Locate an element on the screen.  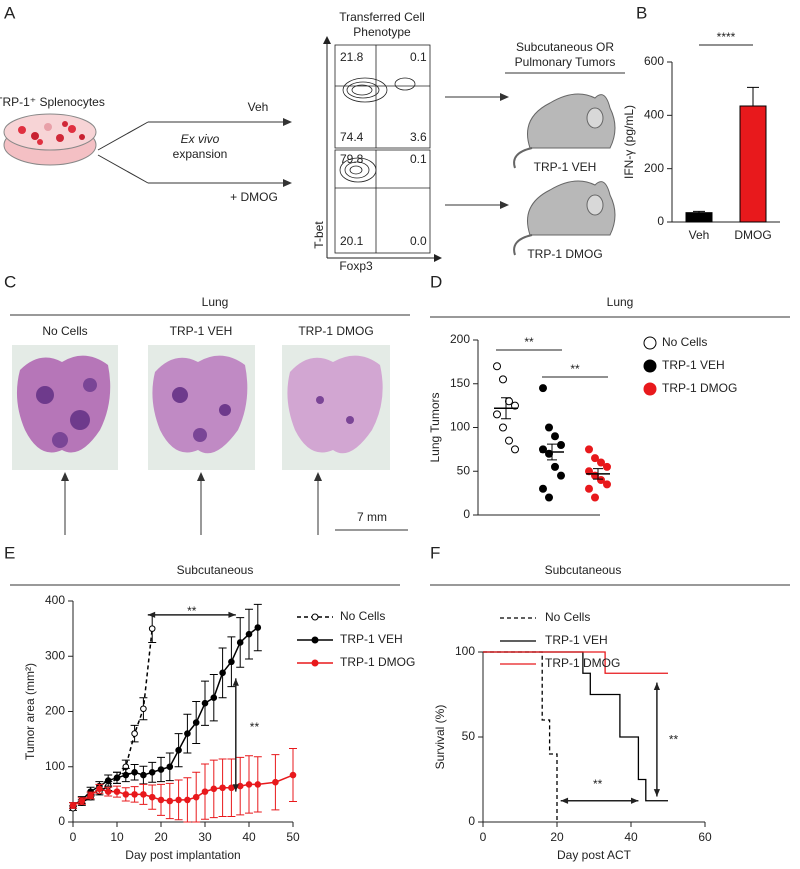
x-tick-label: DMOG is located at coordinates (752, 235).